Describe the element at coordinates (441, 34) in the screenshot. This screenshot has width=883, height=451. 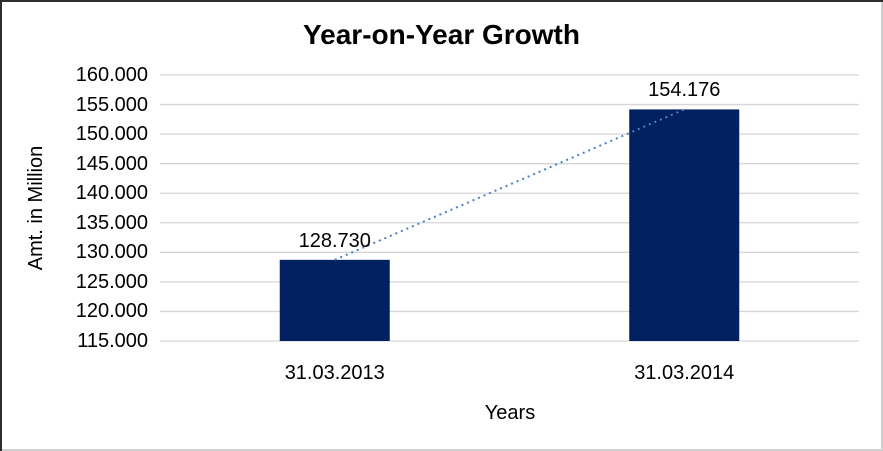
I see `chart-title: Year-on-Year Growth` at that location.